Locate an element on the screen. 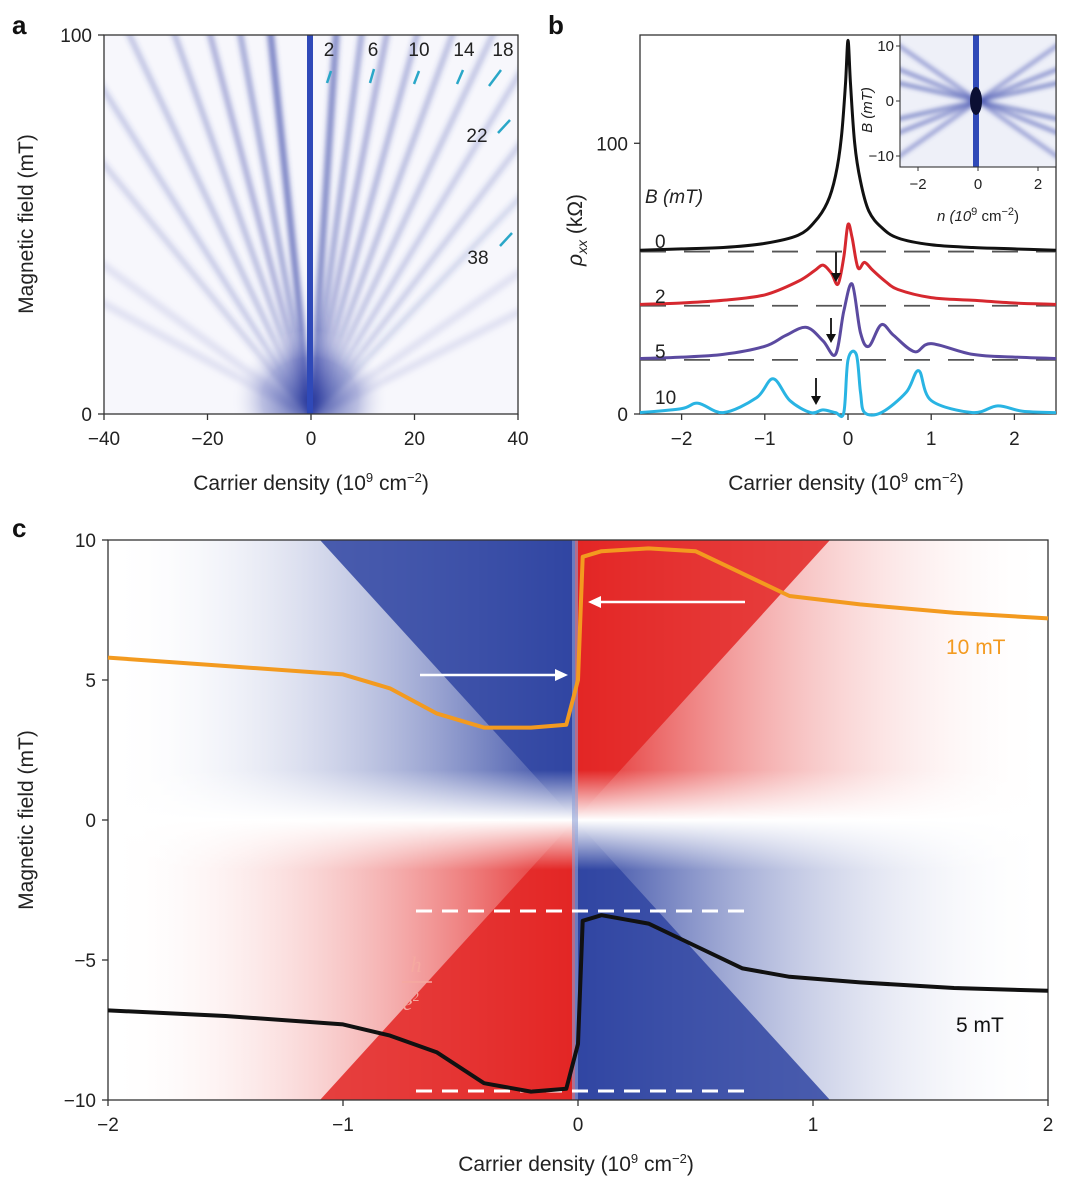  panel-a-fan is located at coordinates (311, 224).